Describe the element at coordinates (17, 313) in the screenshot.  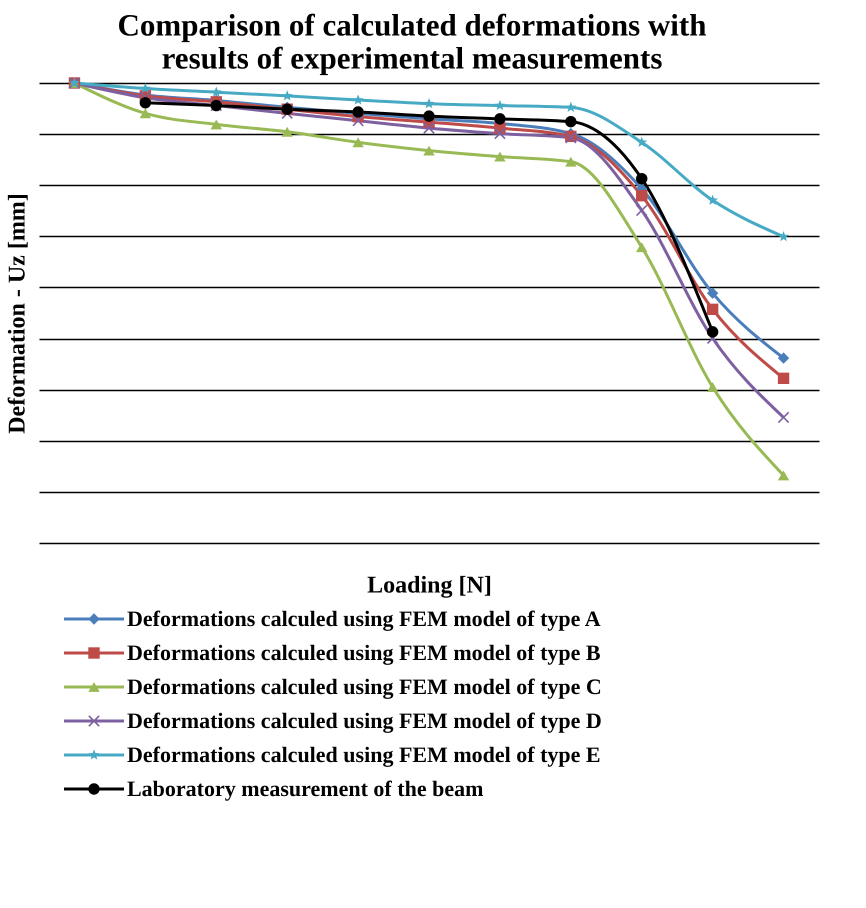
I see `y-axis-title: Deformation - Uz [mm]` at that location.